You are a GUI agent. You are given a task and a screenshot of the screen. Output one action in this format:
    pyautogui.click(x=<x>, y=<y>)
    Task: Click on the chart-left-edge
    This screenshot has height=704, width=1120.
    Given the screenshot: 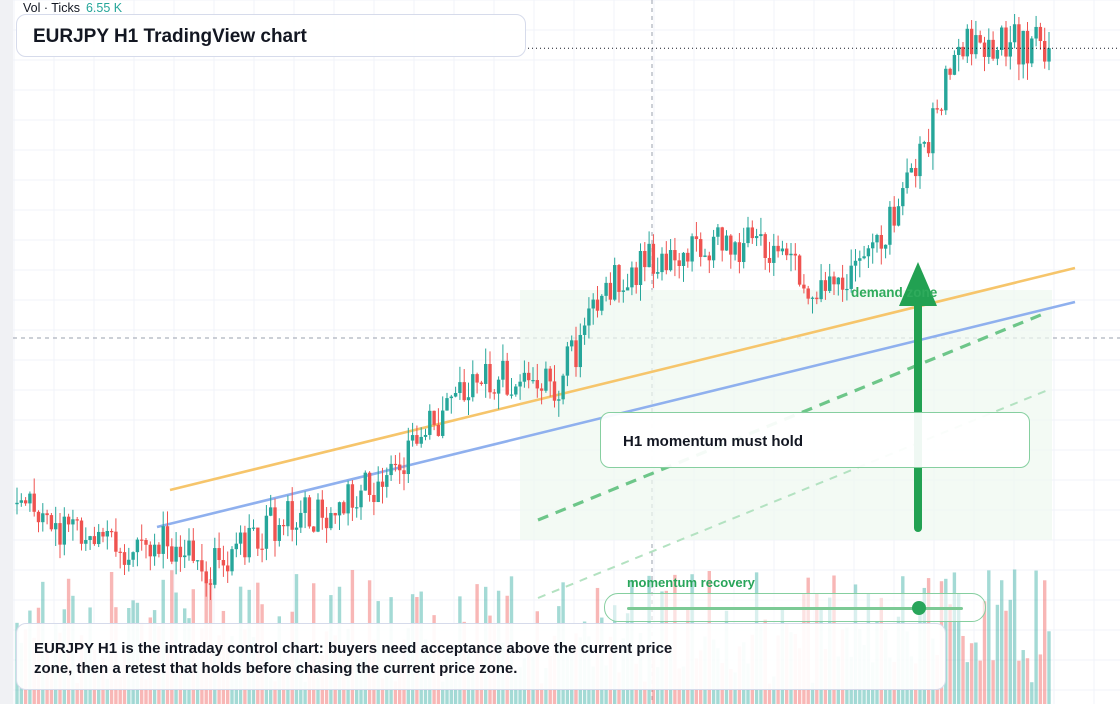 What is the action you would take?
    pyautogui.click(x=6, y=352)
    